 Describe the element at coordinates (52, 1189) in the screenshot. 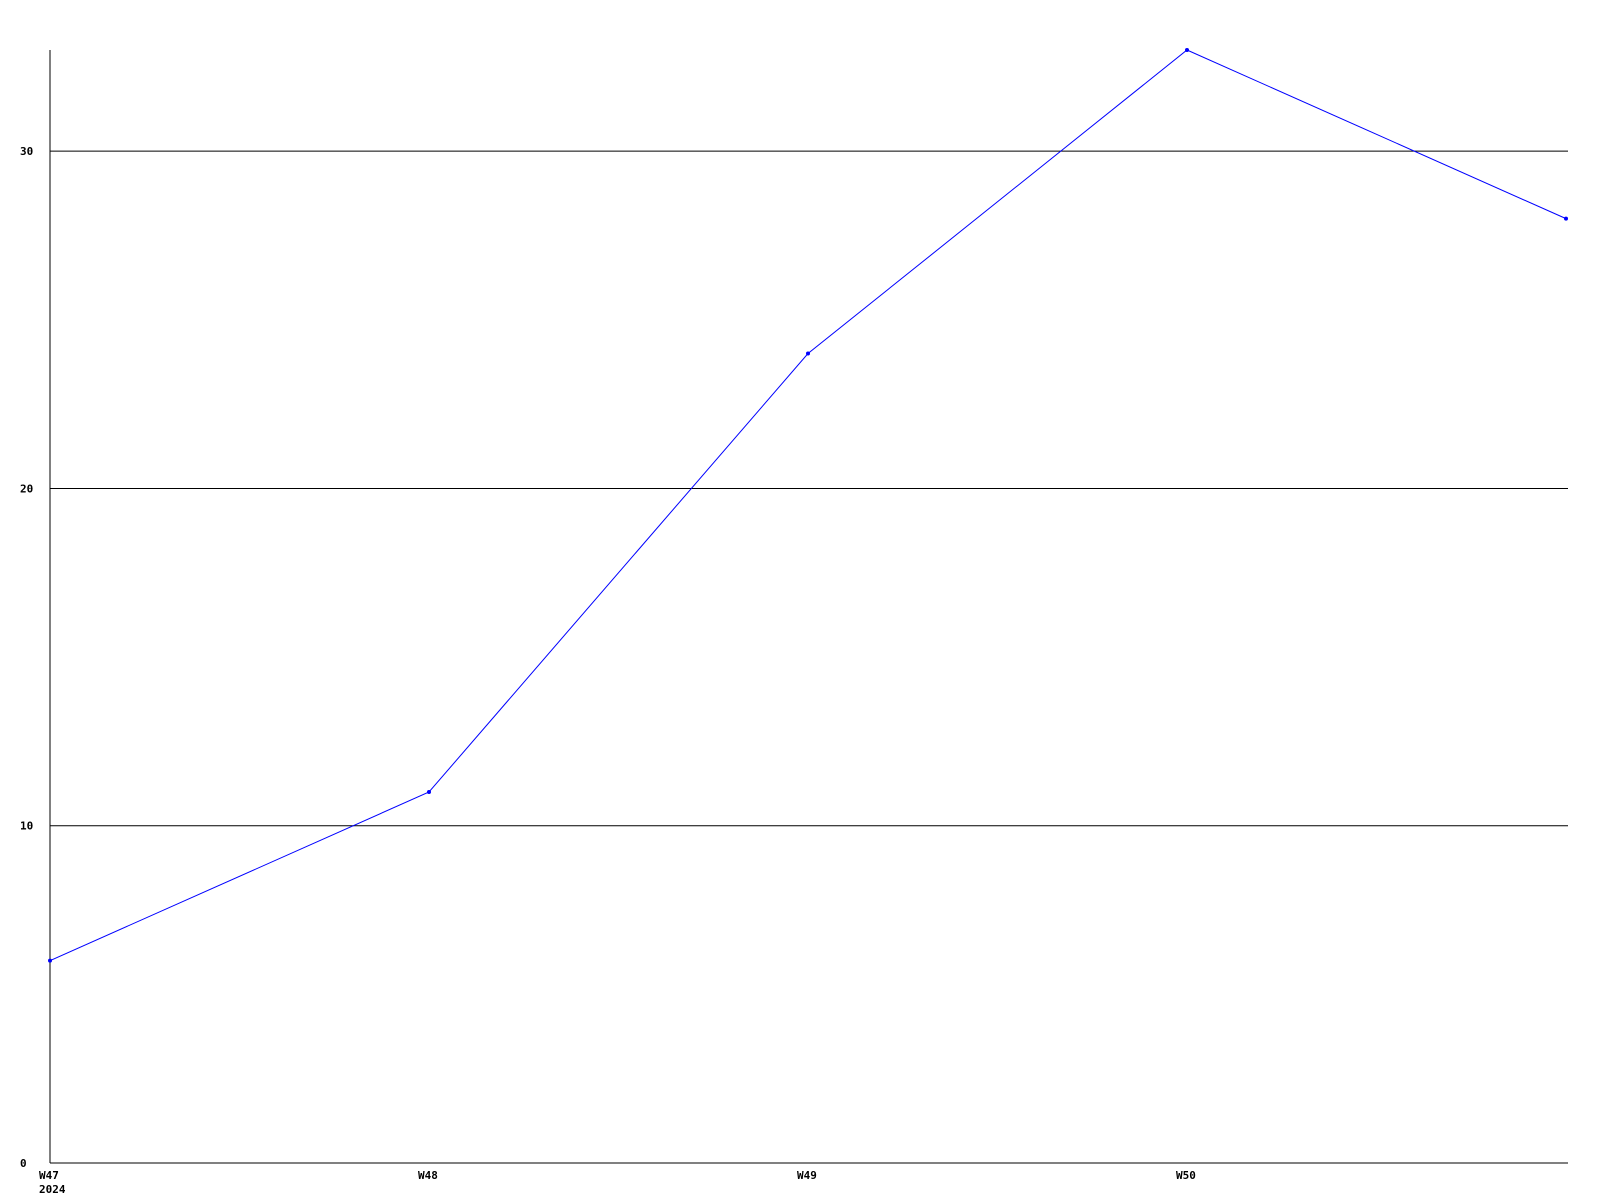

I see `x-year-label: 2024` at that location.